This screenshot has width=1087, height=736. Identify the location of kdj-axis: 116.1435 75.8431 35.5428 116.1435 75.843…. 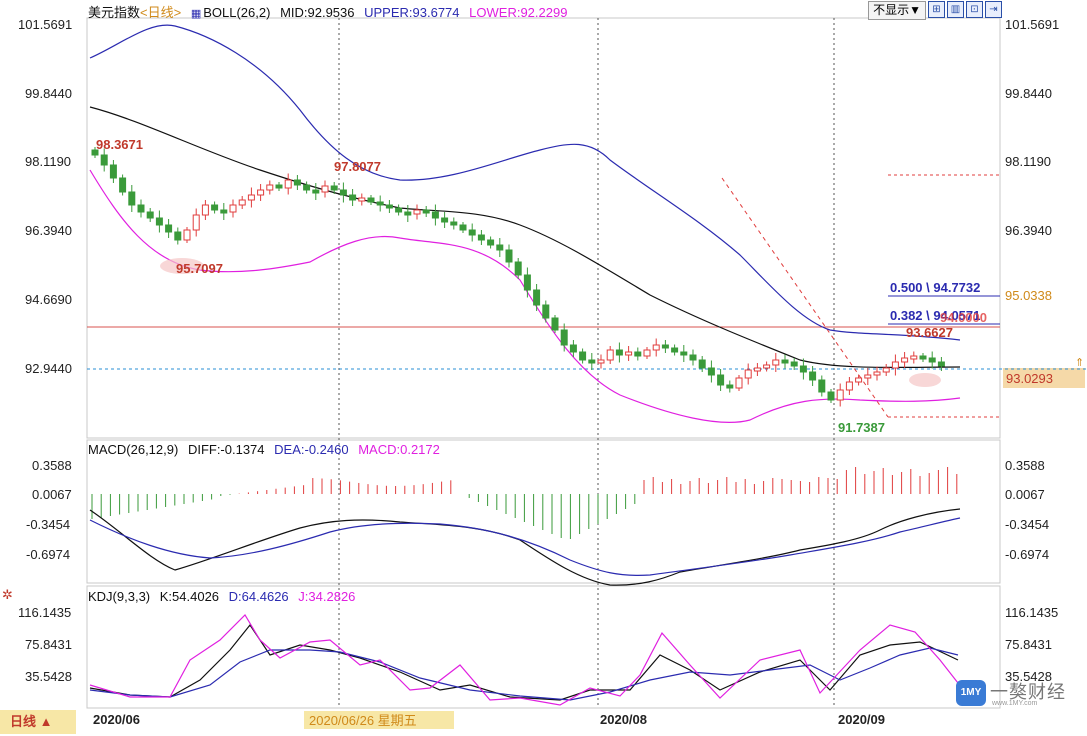
(538, 644).